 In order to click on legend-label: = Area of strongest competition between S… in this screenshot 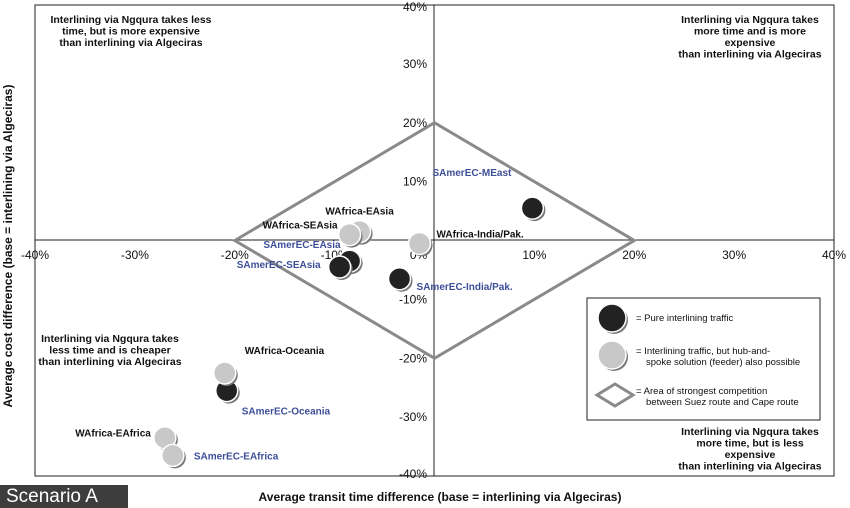, I will do `click(717, 397)`.